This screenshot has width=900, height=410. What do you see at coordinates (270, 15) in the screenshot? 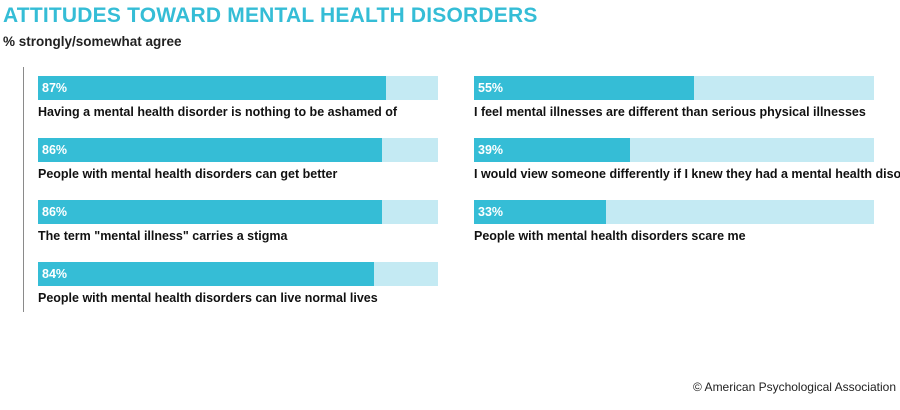
I see `chart-title: ATTITUDES TOWARD MENTAL HEALTH DISORDERS` at bounding box center [270, 15].